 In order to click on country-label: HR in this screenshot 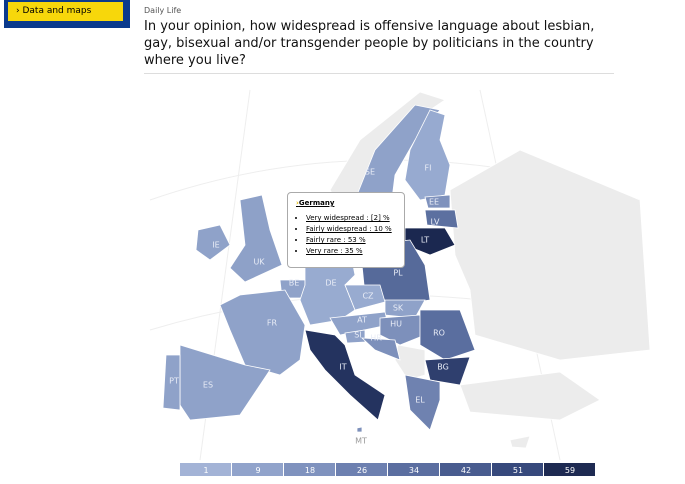, I will do `click(376, 338)`.